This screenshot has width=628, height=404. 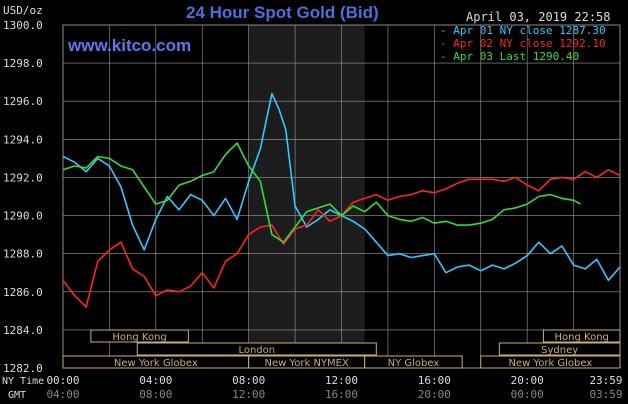 What do you see at coordinates (341, 394) in the screenshot?
I see `x-tick-label-gmt: 16:00` at bounding box center [341, 394].